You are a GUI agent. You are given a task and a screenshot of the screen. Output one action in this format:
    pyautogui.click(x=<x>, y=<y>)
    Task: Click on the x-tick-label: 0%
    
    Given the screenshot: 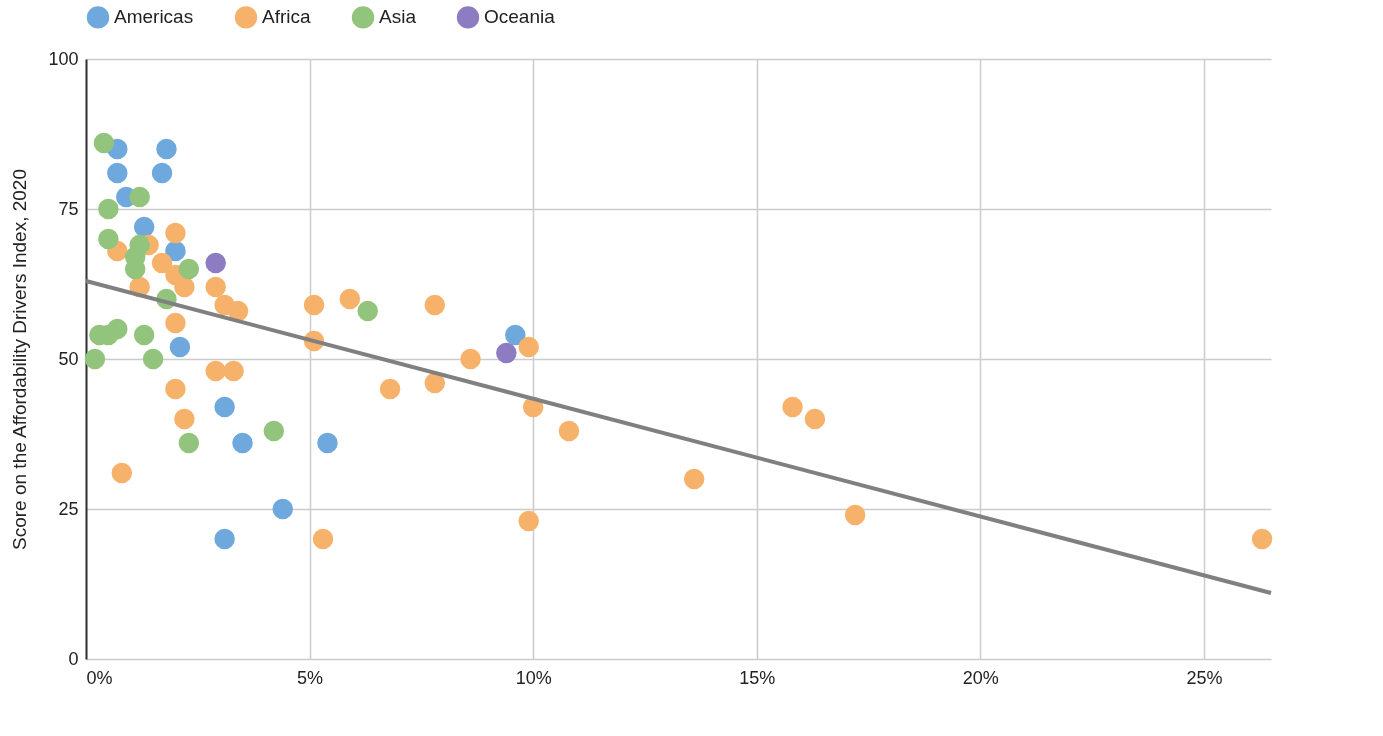 What is the action you would take?
    pyautogui.click(x=99, y=677)
    